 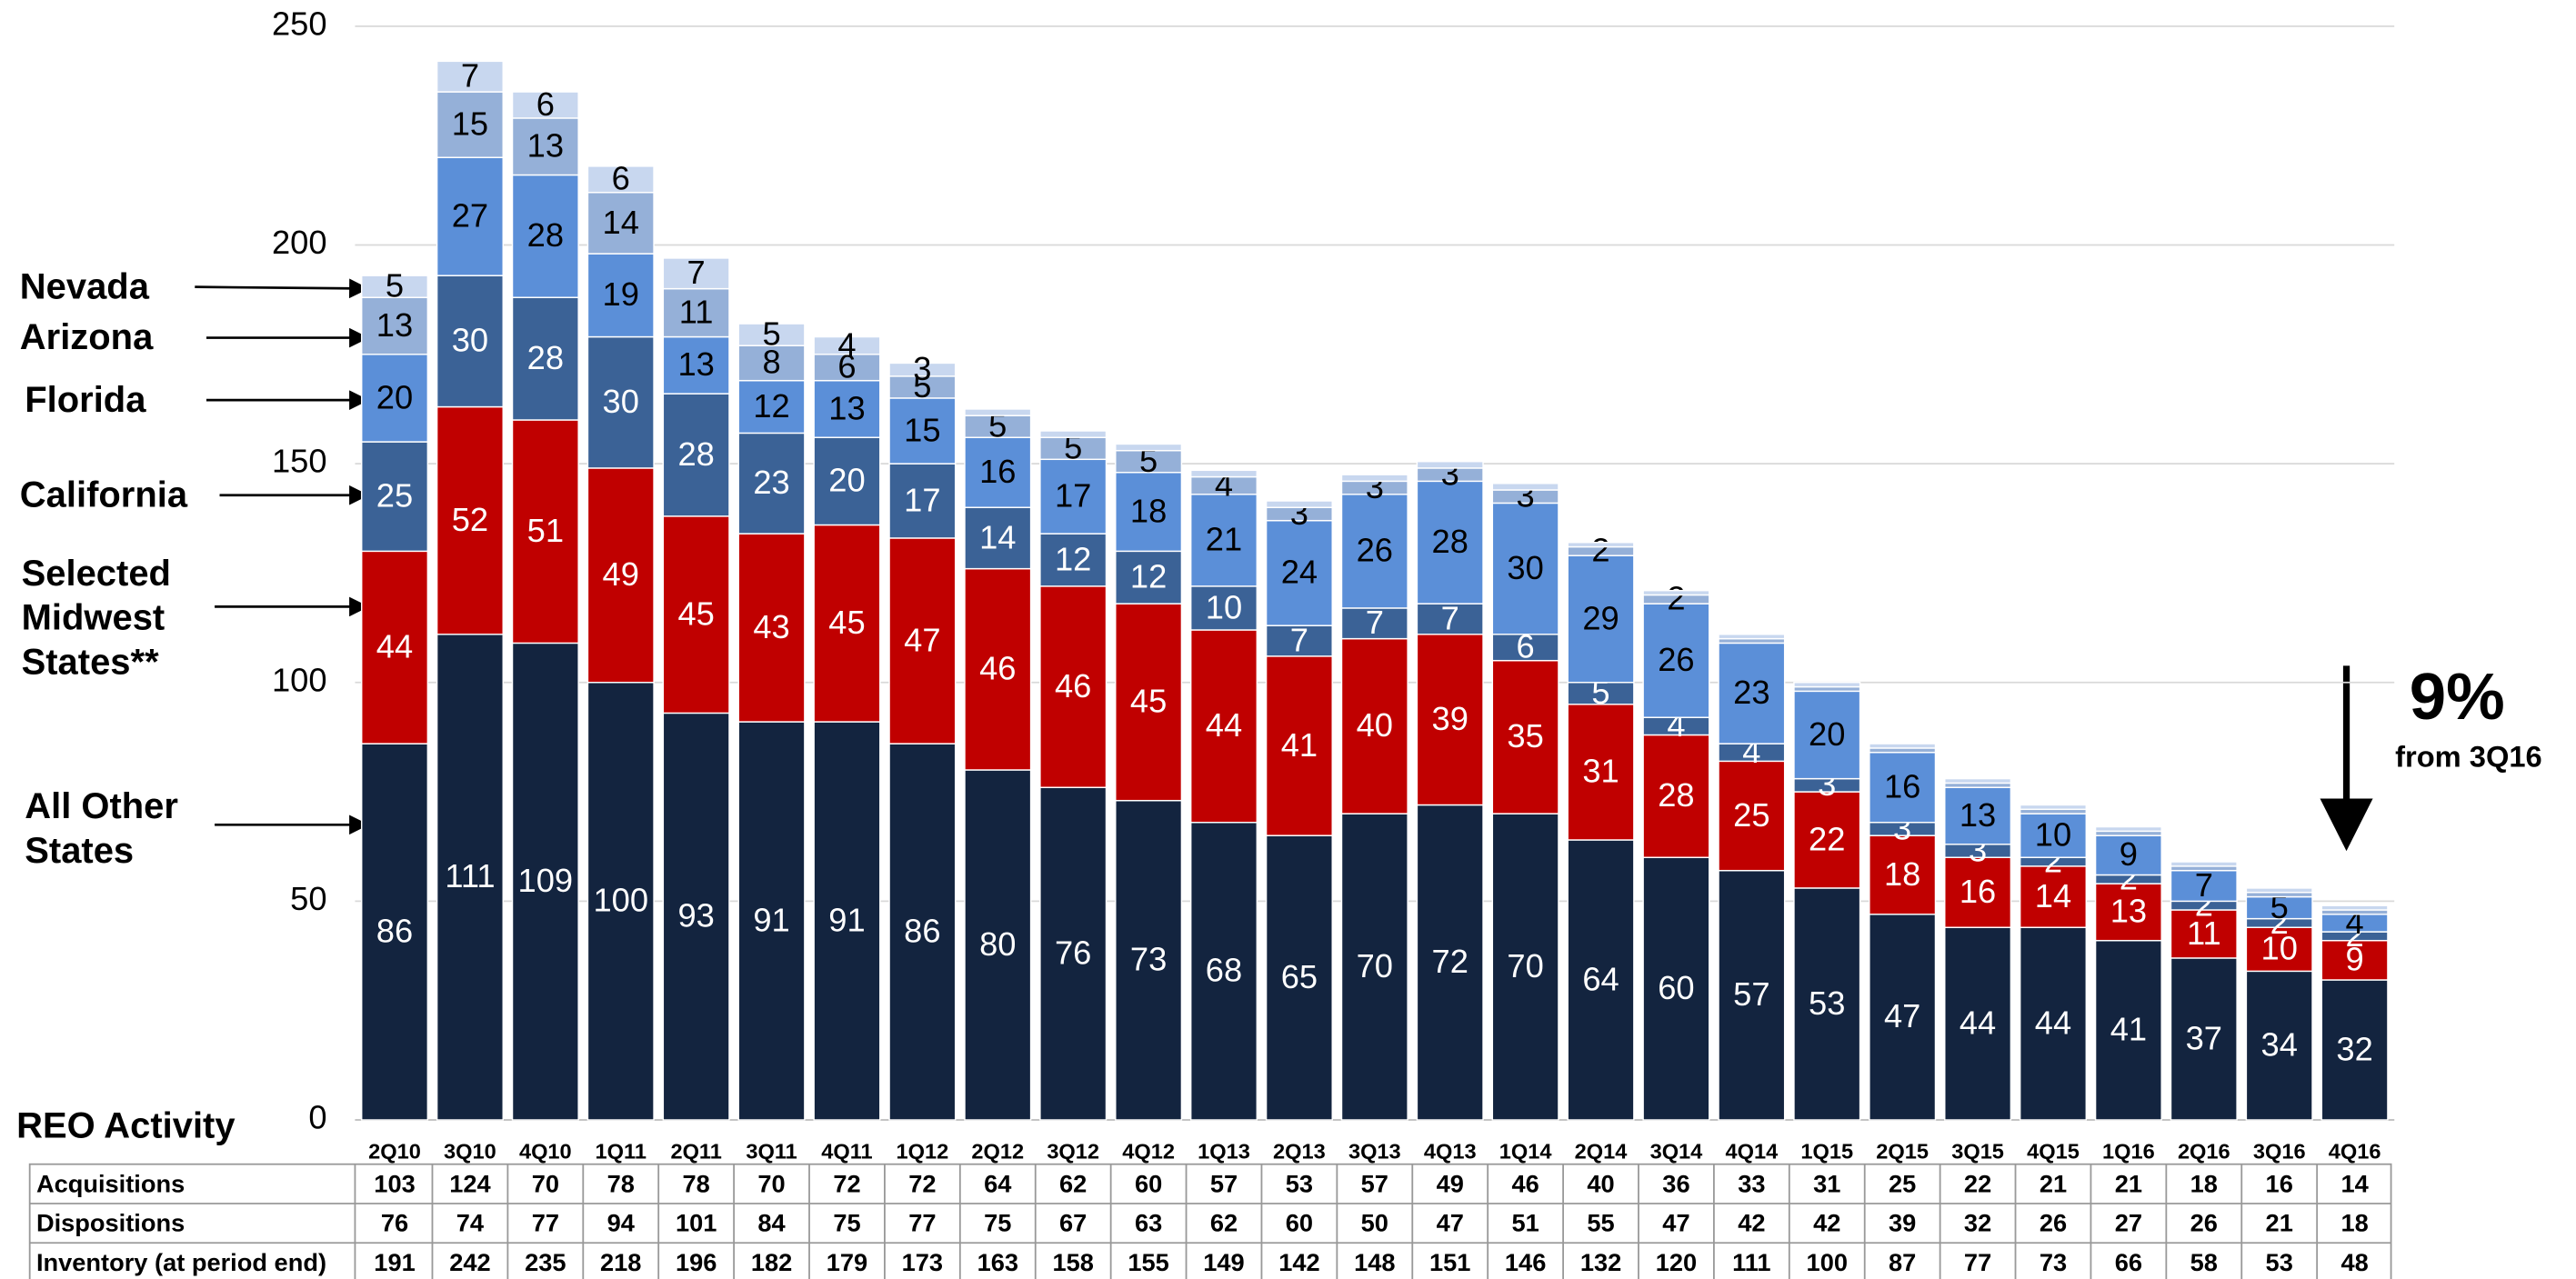 I want to click on table-cell: 36, so click(x=1675, y=1183).